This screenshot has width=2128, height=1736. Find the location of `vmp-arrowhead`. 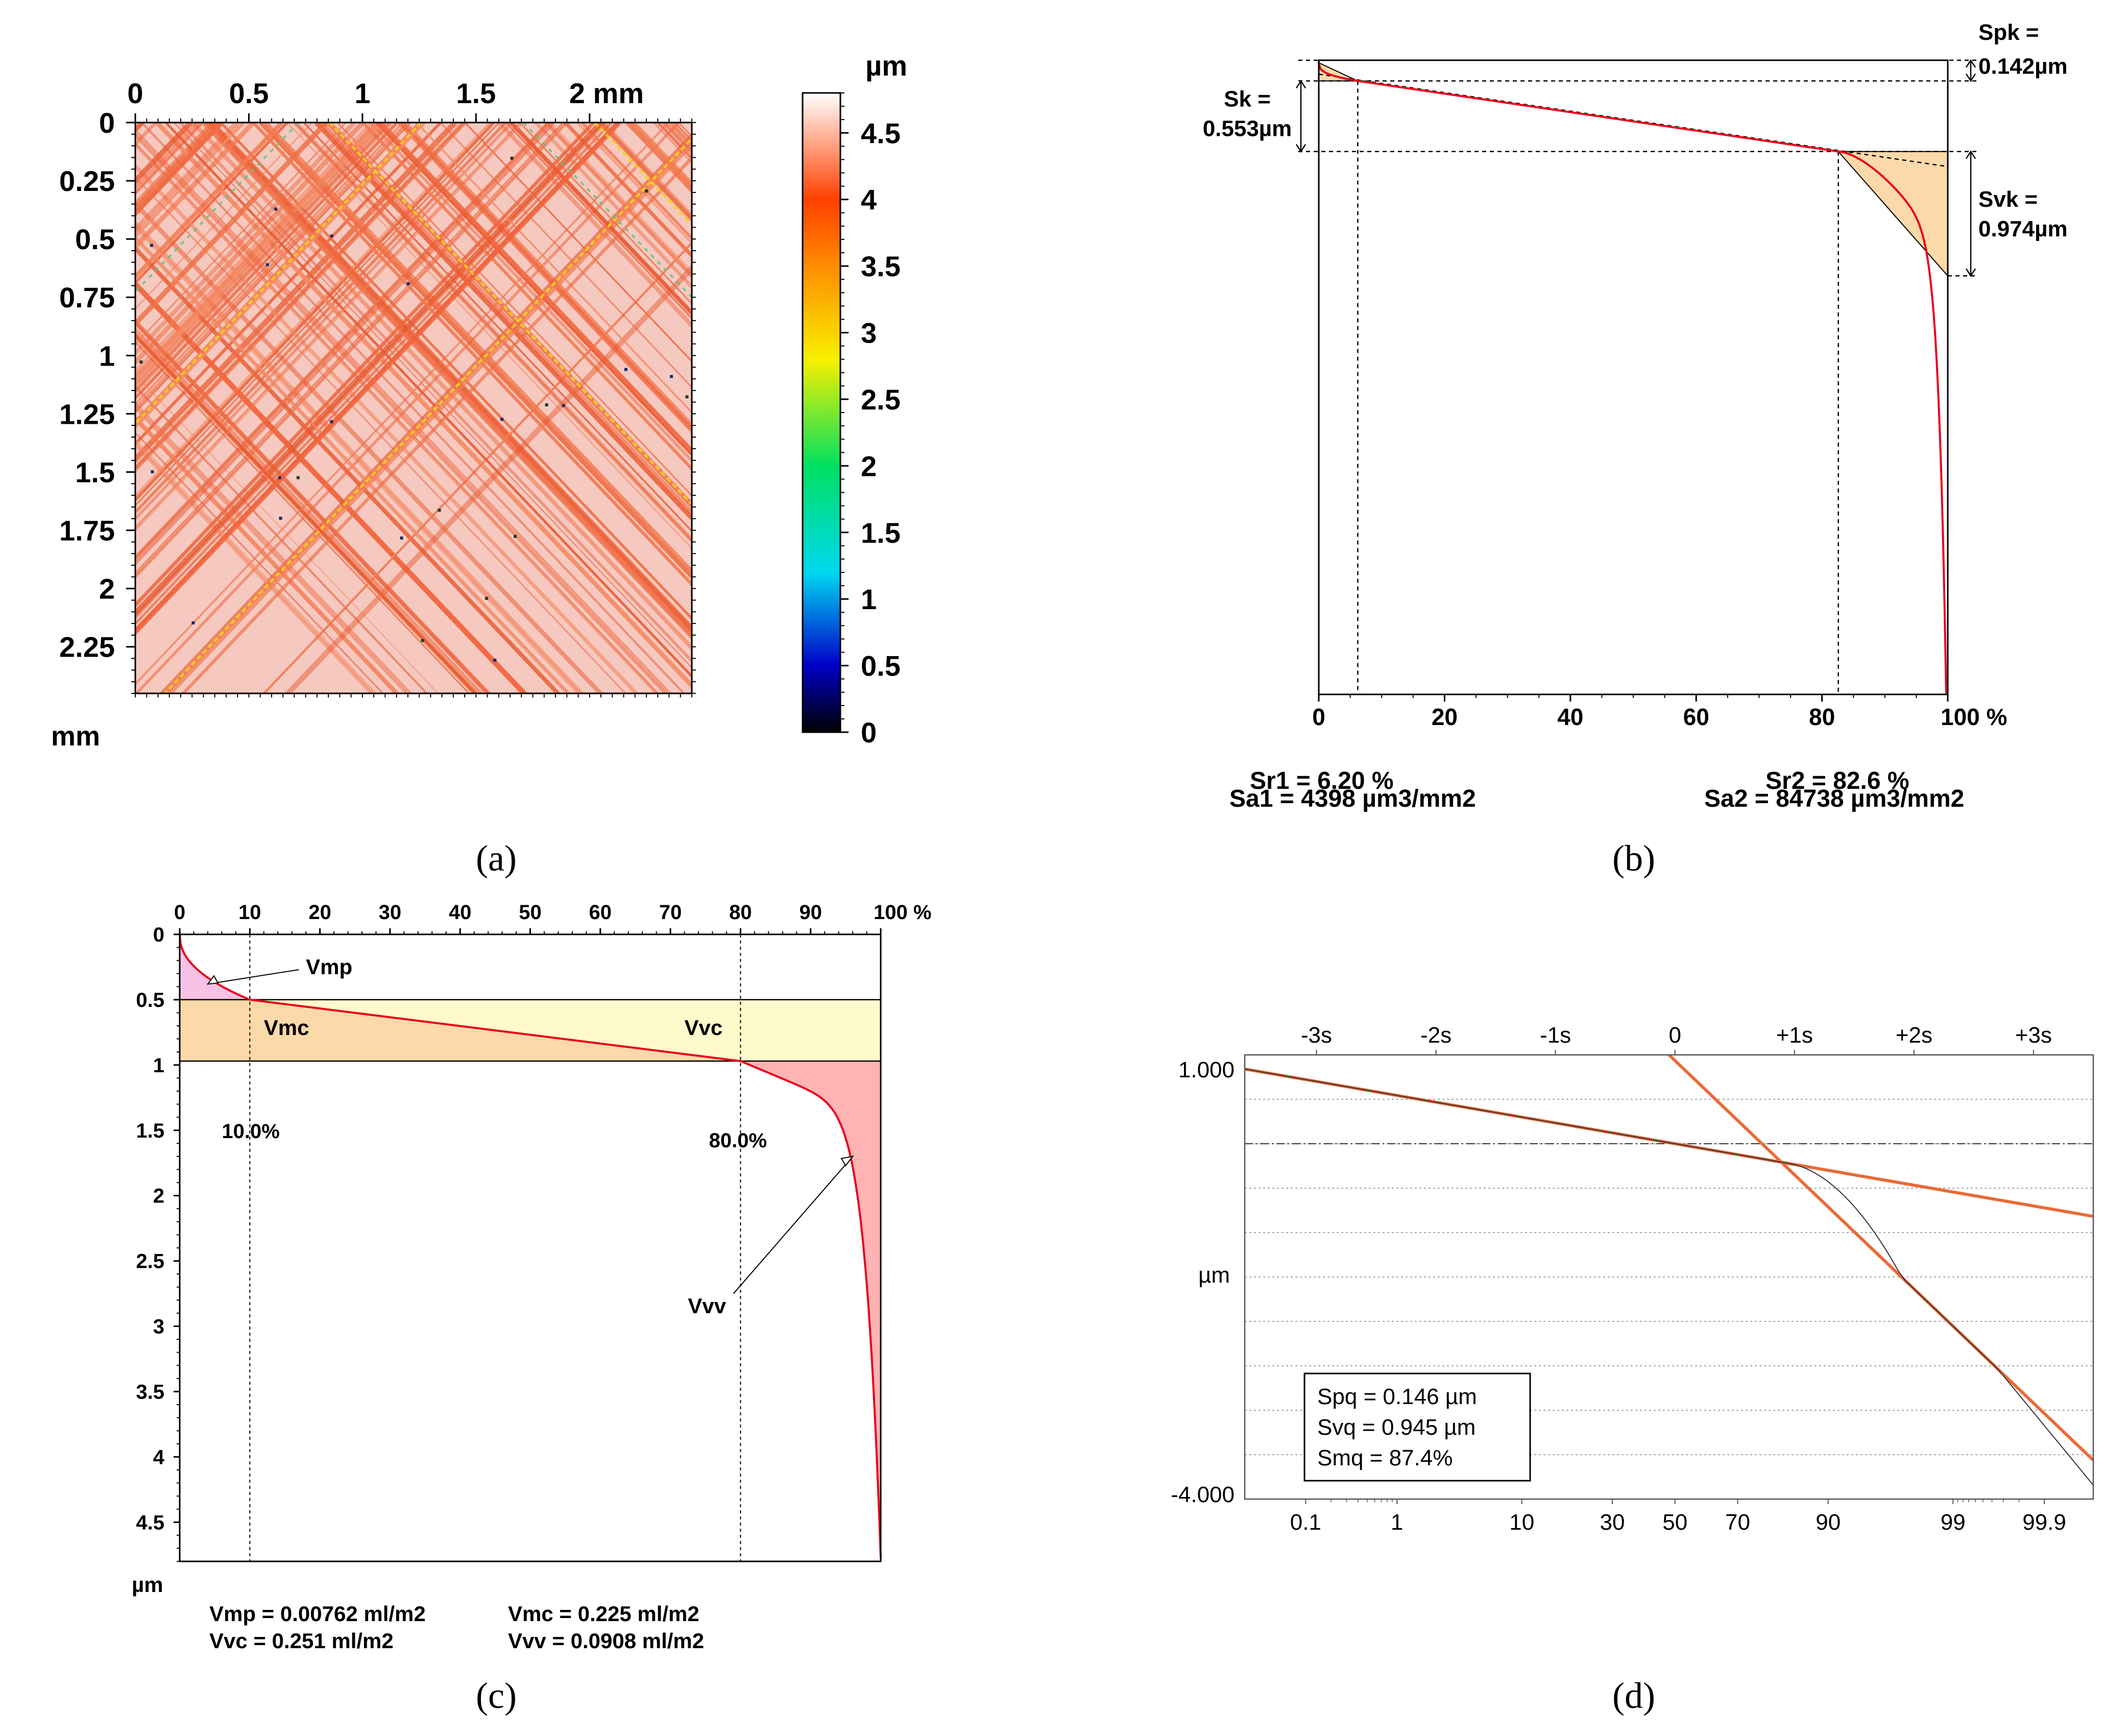

vmp-arrowhead is located at coordinates (212, 980).